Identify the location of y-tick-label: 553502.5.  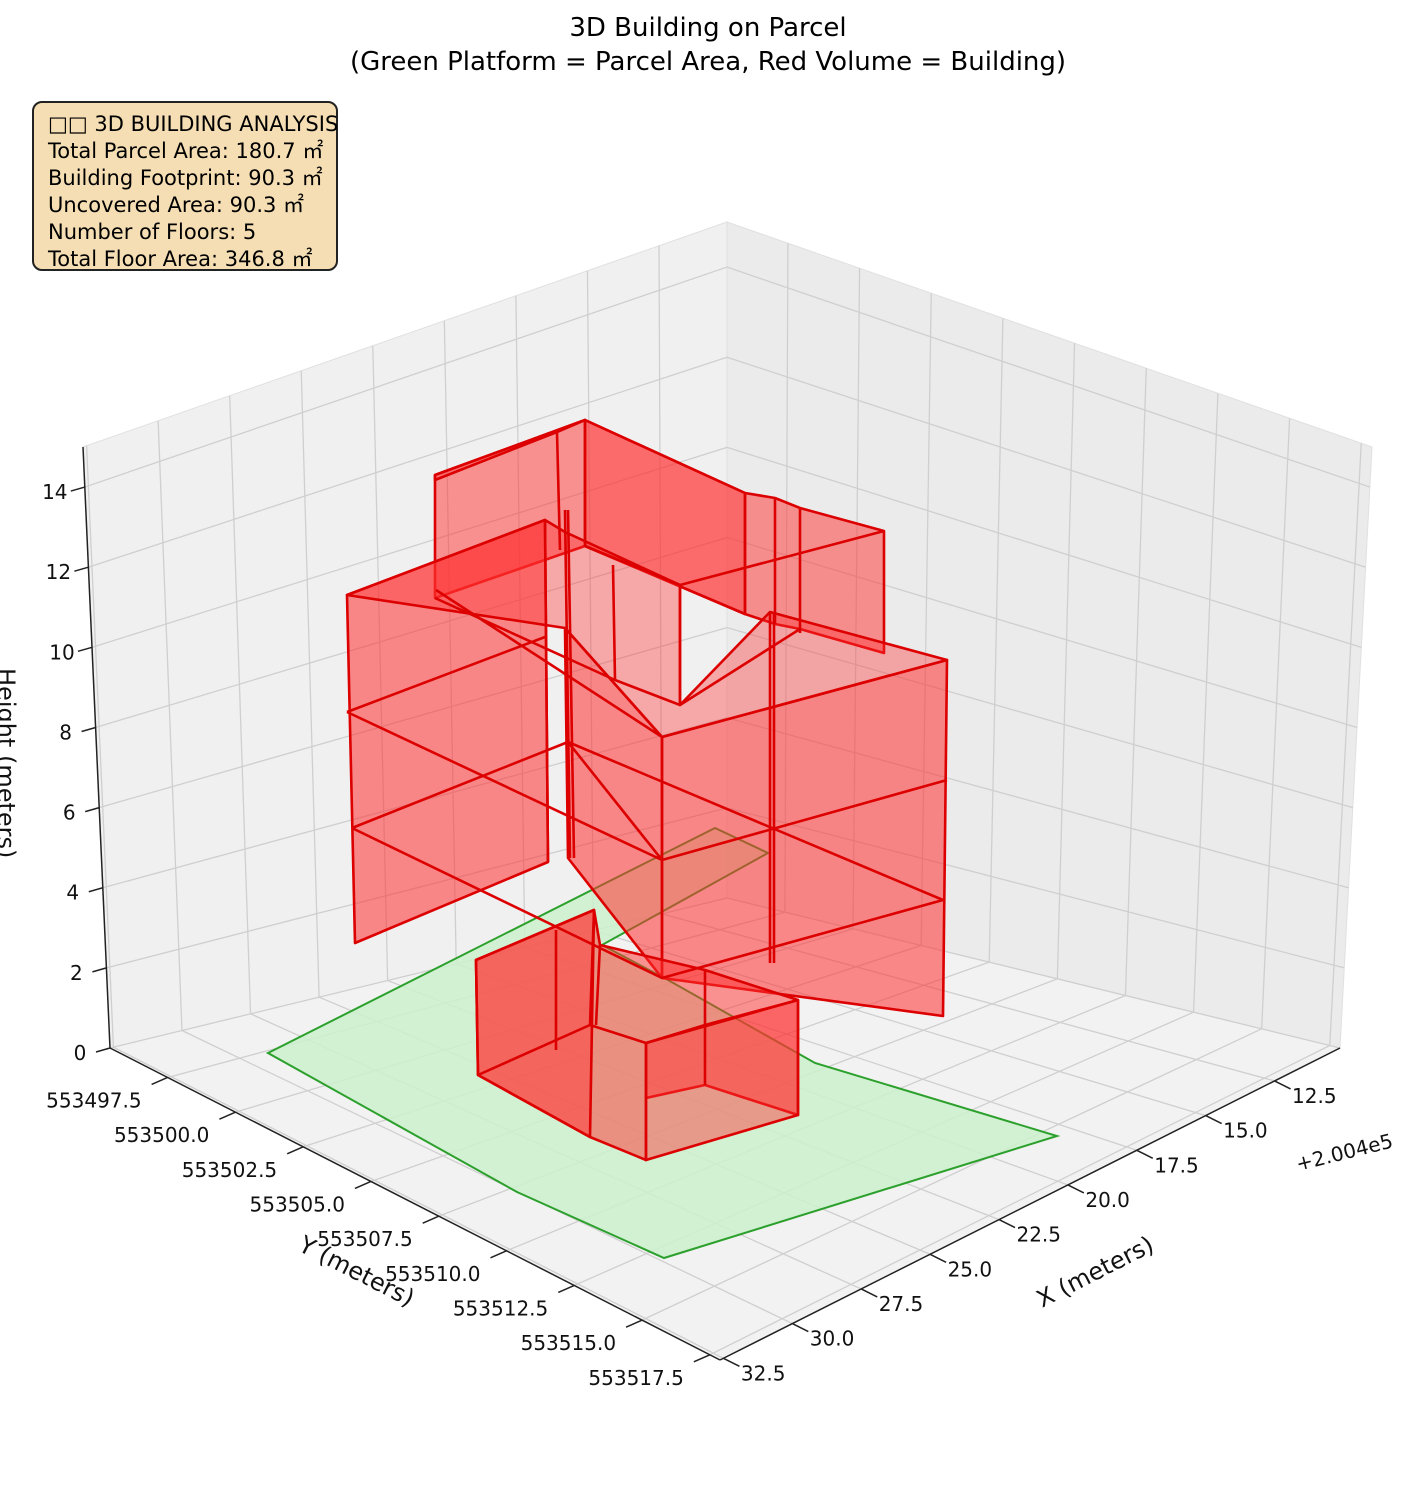
(229, 1170).